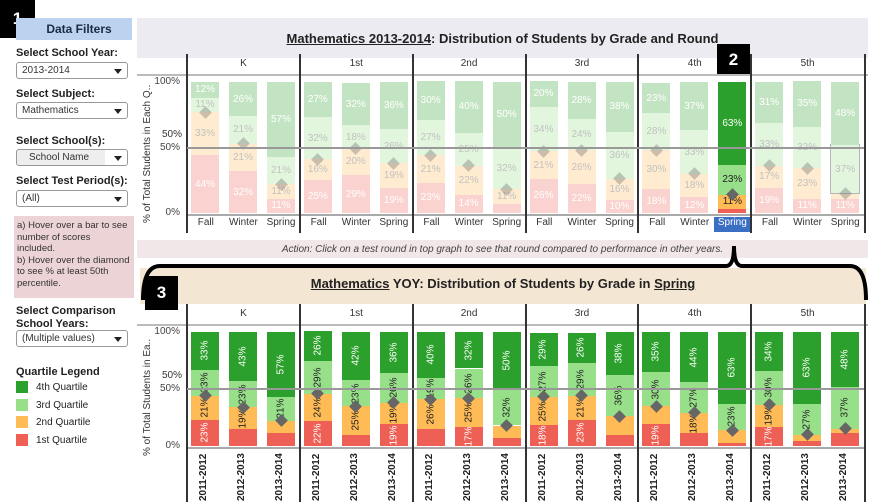  I want to click on segment-q2: 19%, so click(393, 176).